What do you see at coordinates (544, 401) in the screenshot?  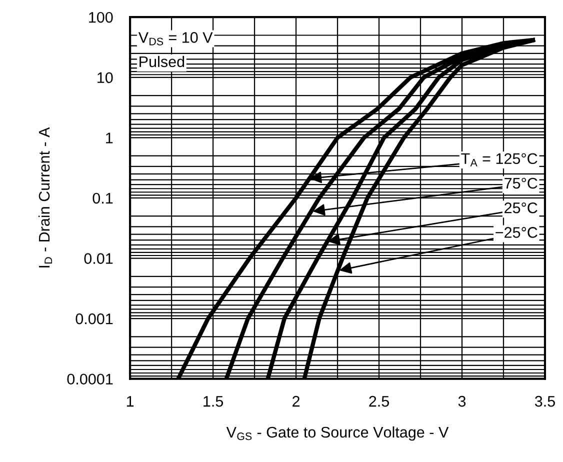 I see `x-tick-label: 3.5` at bounding box center [544, 401].